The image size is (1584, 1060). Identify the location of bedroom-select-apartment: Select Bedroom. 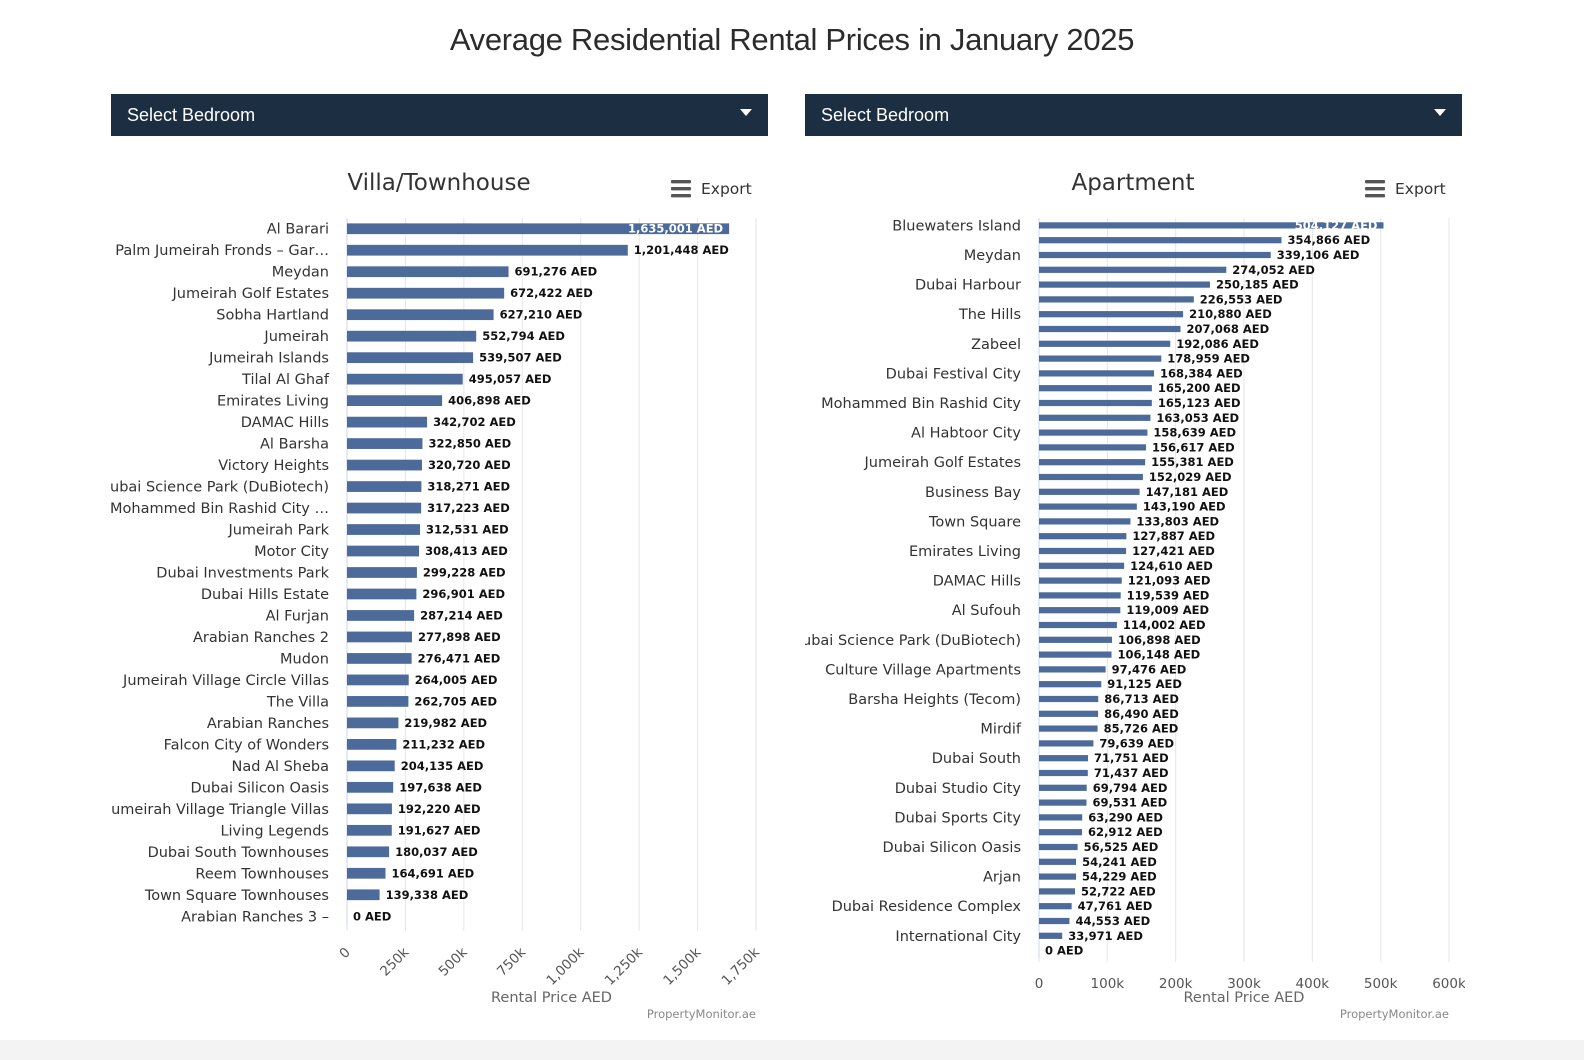
(1133, 115).